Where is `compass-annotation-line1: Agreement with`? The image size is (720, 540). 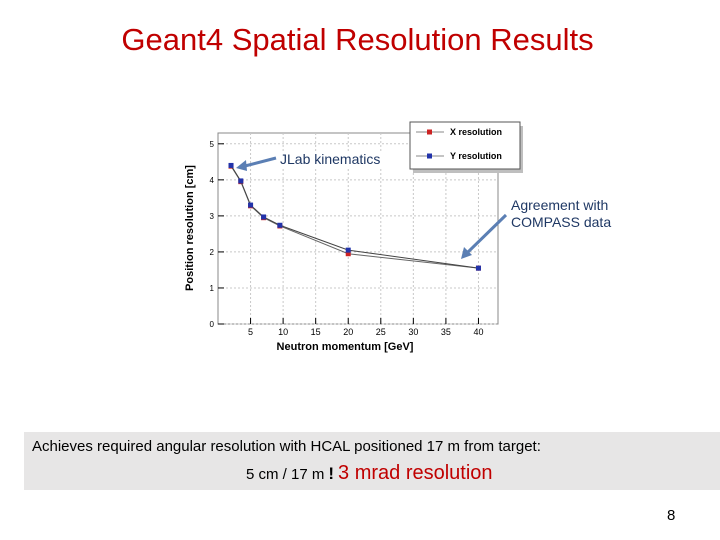 compass-annotation-line1: Agreement with is located at coordinates (560, 205).